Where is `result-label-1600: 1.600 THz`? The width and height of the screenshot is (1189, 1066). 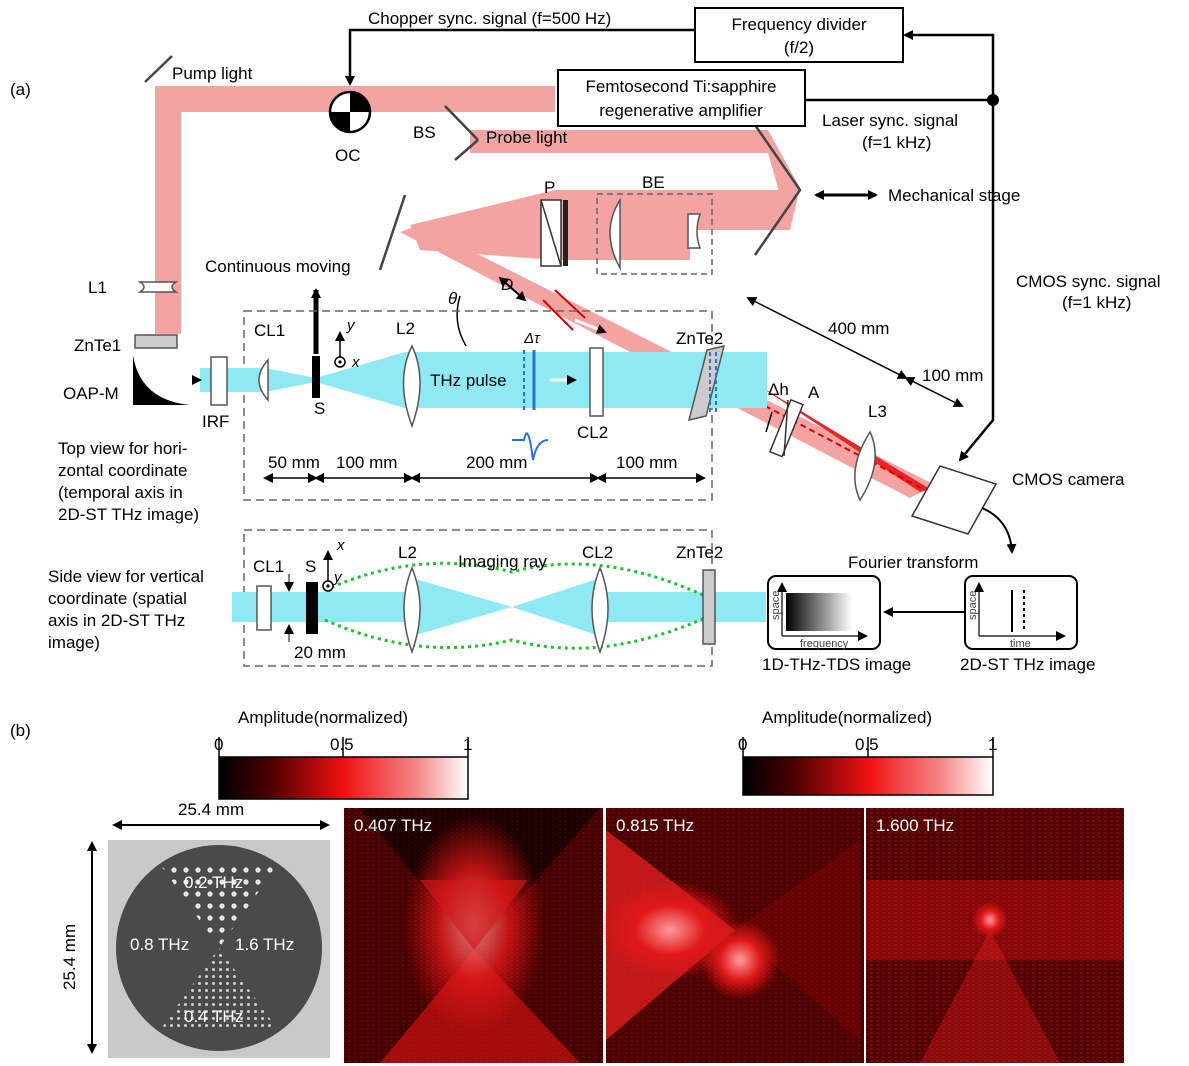 result-label-1600: 1.600 THz is located at coordinates (915, 825).